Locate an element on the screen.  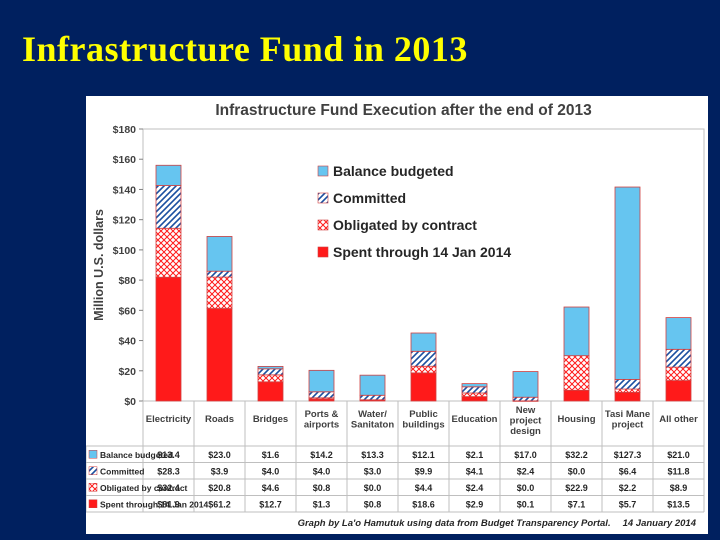
data-label: $5.7 is located at coordinates (628, 504).